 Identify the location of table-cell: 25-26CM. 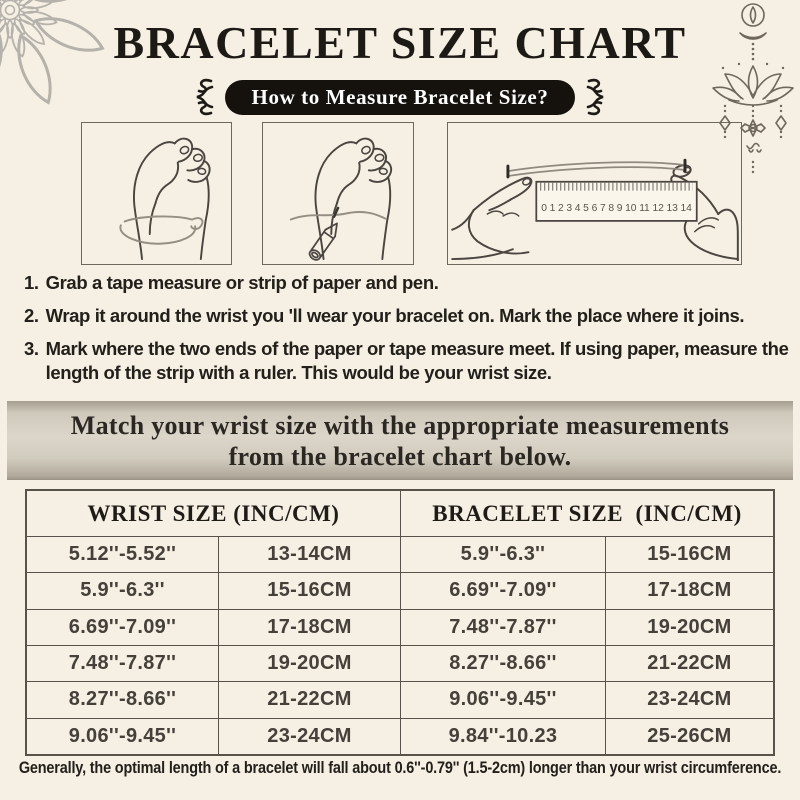
(688, 735).